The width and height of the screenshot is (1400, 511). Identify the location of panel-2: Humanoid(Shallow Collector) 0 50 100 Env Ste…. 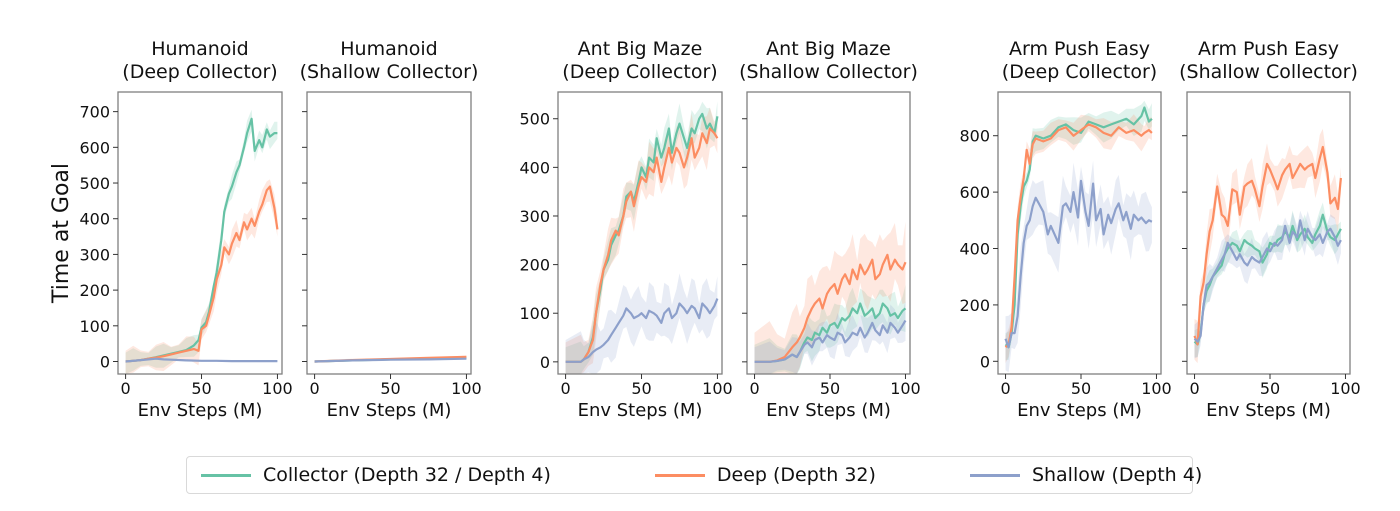
(391, 229).